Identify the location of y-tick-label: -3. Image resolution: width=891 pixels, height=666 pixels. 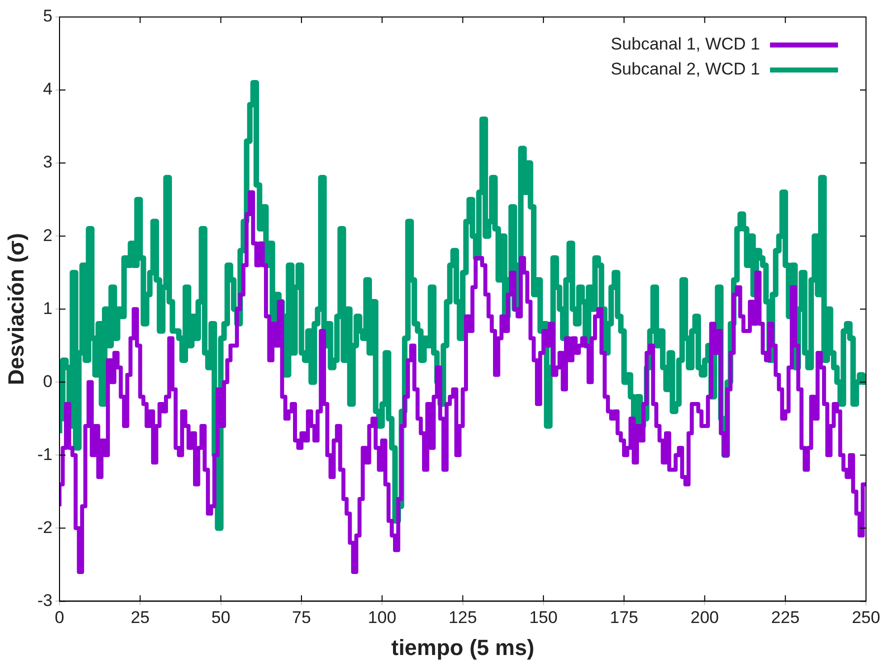
(45, 600).